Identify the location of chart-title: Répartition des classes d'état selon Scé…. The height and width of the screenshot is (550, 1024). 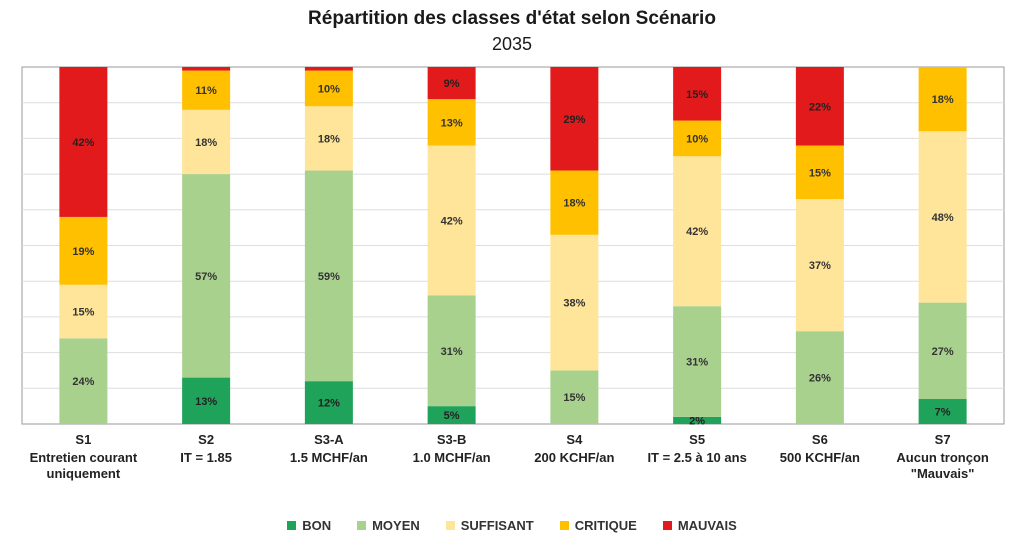
(512, 18).